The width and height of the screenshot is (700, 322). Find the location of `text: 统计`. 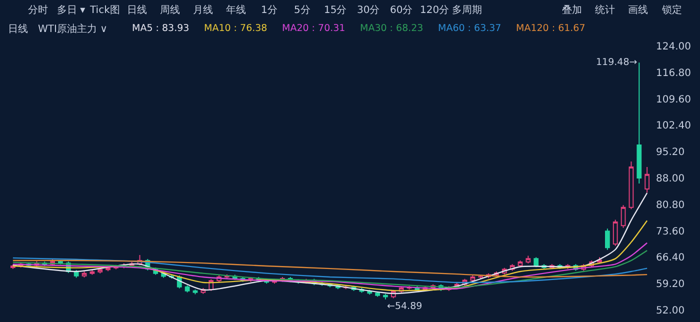

text: 统计 is located at coordinates (605, 10).